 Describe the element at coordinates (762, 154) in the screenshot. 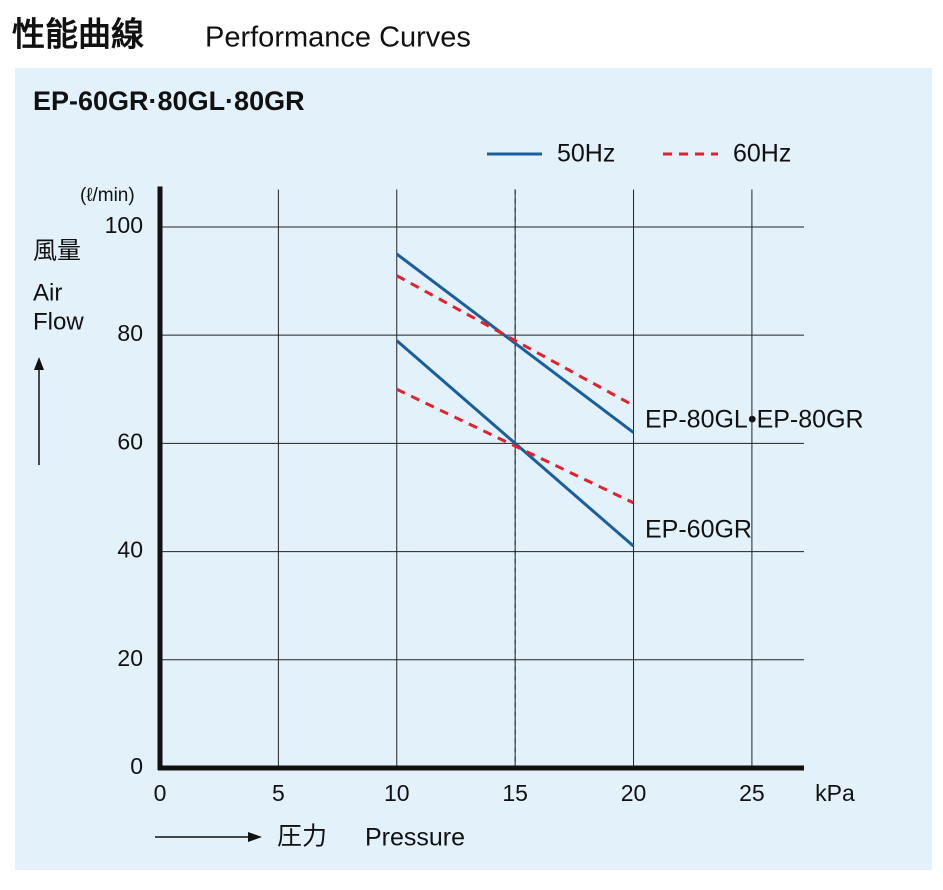

I see `legend-label: 60Hz` at that location.